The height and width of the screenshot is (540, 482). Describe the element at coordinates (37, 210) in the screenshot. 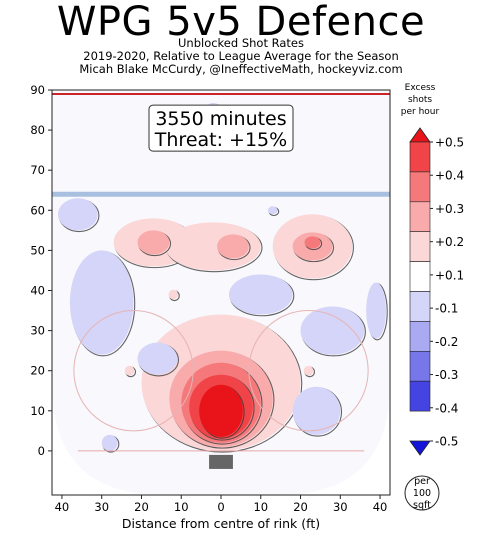

I see `y-tick-label: 60` at that location.